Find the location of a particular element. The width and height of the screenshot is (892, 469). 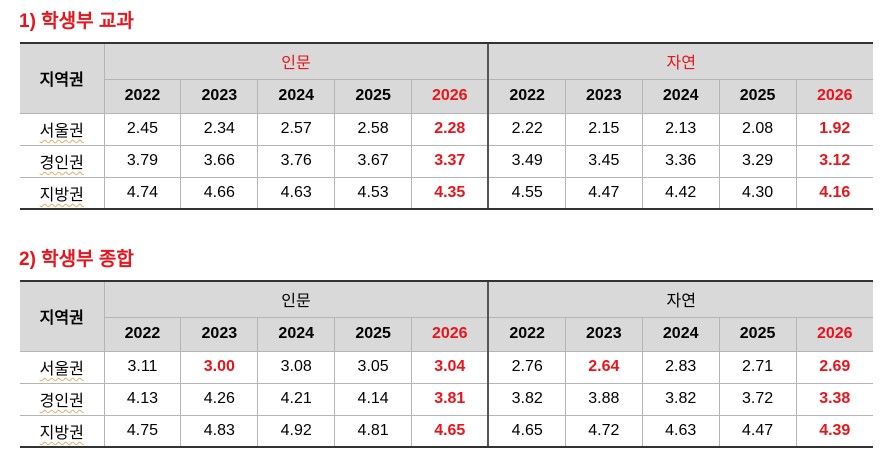

section-title-comprehensive: 2) 학생부 종합 is located at coordinates (76, 259).